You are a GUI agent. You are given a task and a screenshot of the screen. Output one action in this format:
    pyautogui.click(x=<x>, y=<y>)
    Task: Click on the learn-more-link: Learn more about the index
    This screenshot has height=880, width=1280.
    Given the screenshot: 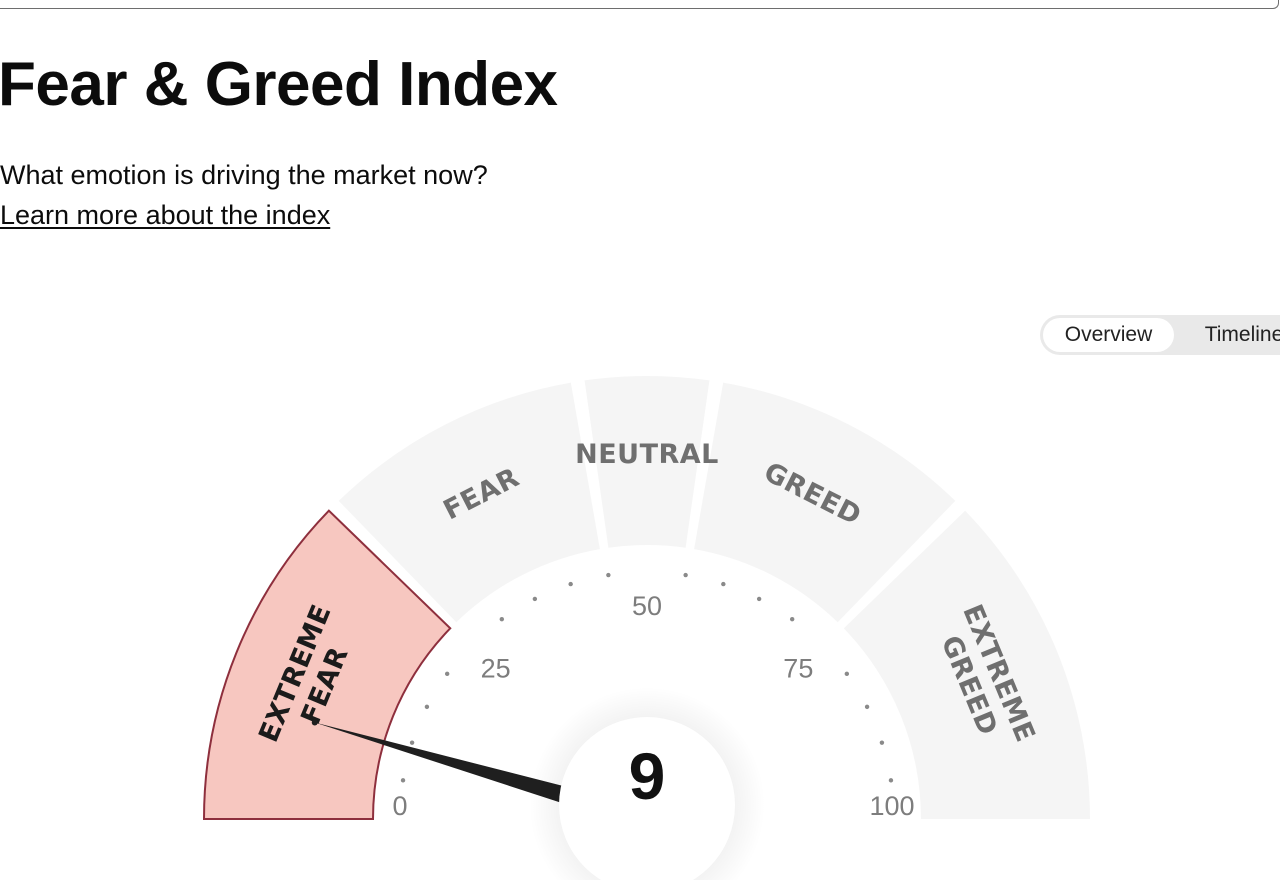 What is the action you would take?
    pyautogui.click(x=165, y=215)
    